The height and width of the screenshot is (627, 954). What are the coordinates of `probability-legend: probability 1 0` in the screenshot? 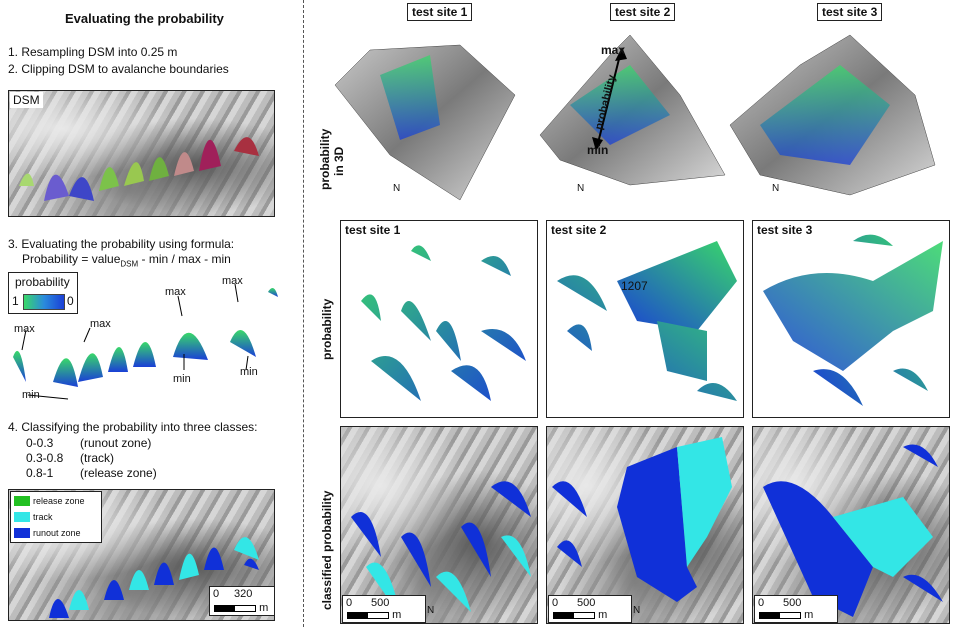 It's located at (43, 293).